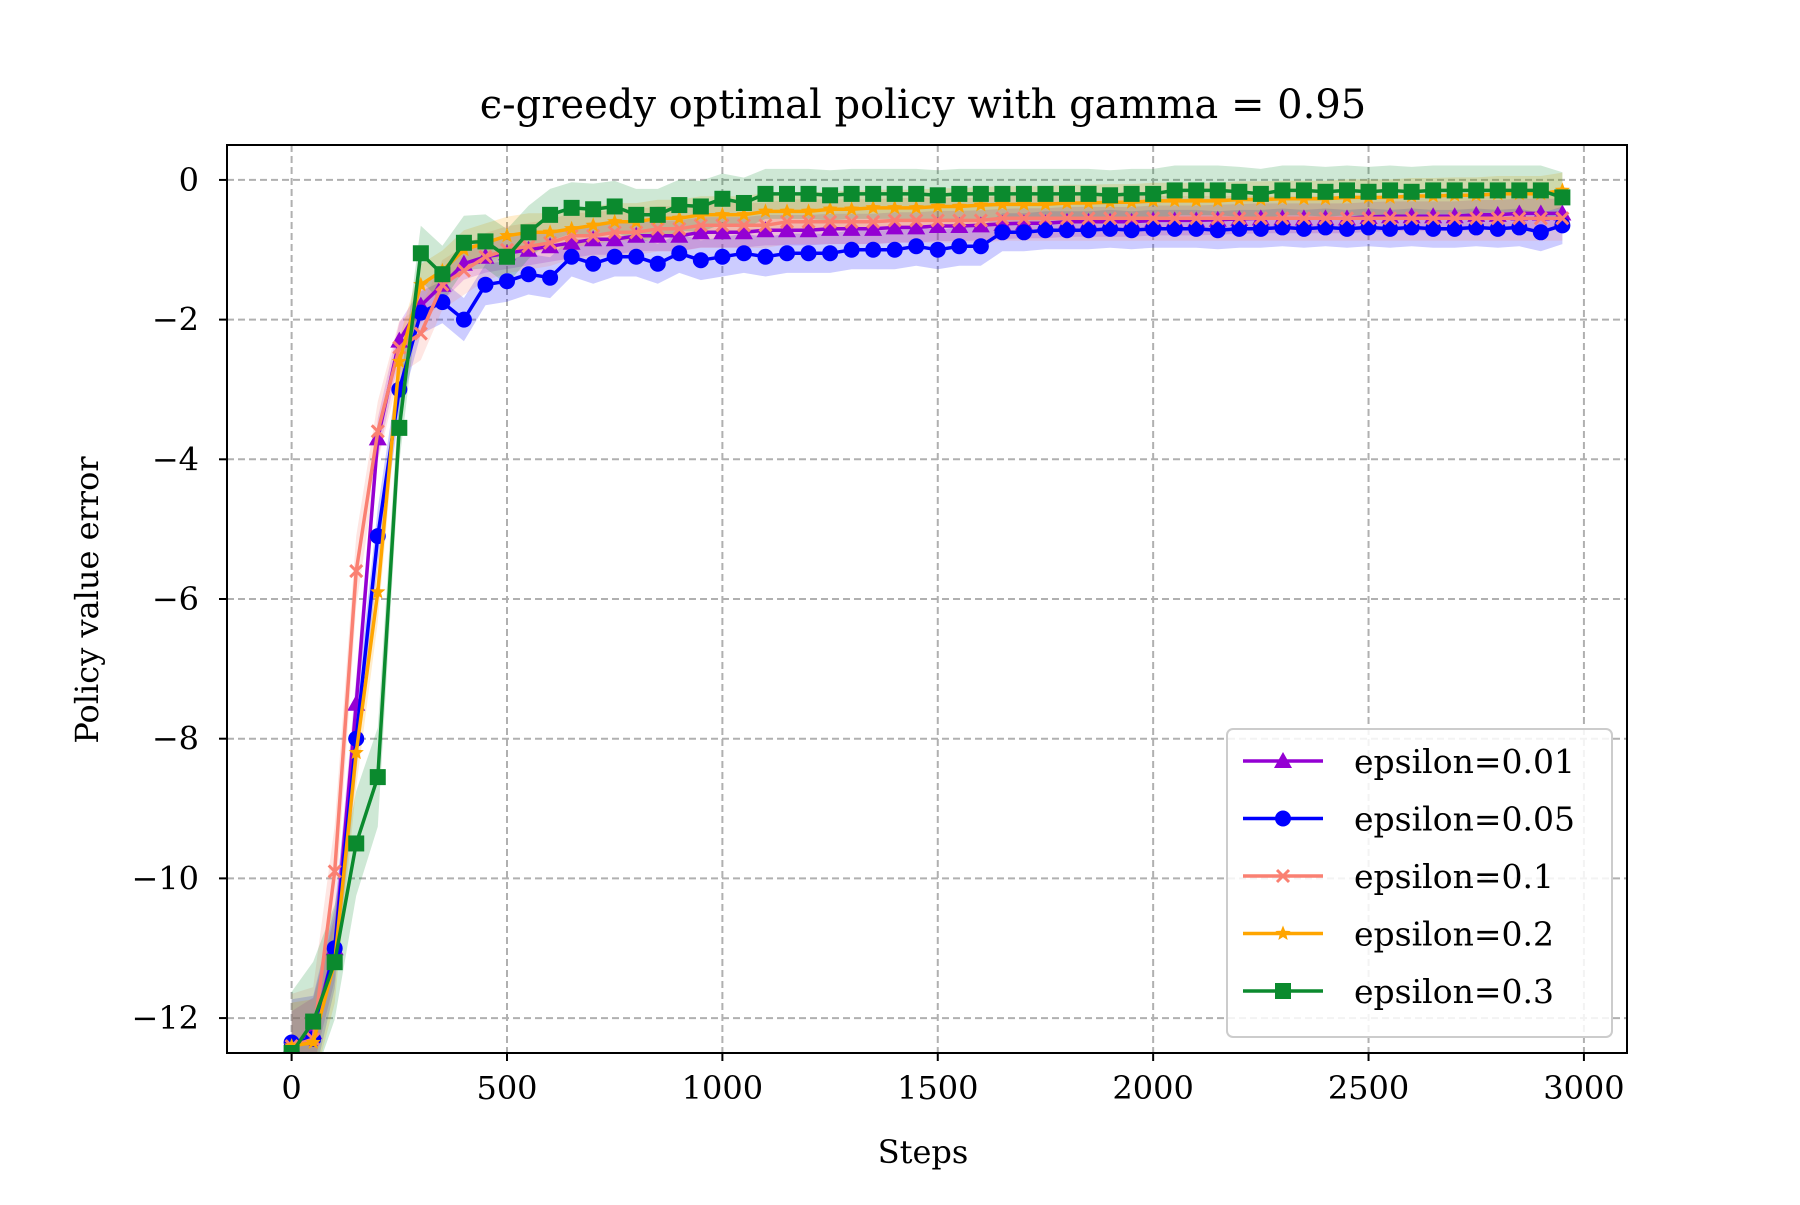 This screenshot has height=1205, width=1800. Describe the element at coordinates (1454, 991) in the screenshot. I see `legend-label: epsilon=0.3` at that location.